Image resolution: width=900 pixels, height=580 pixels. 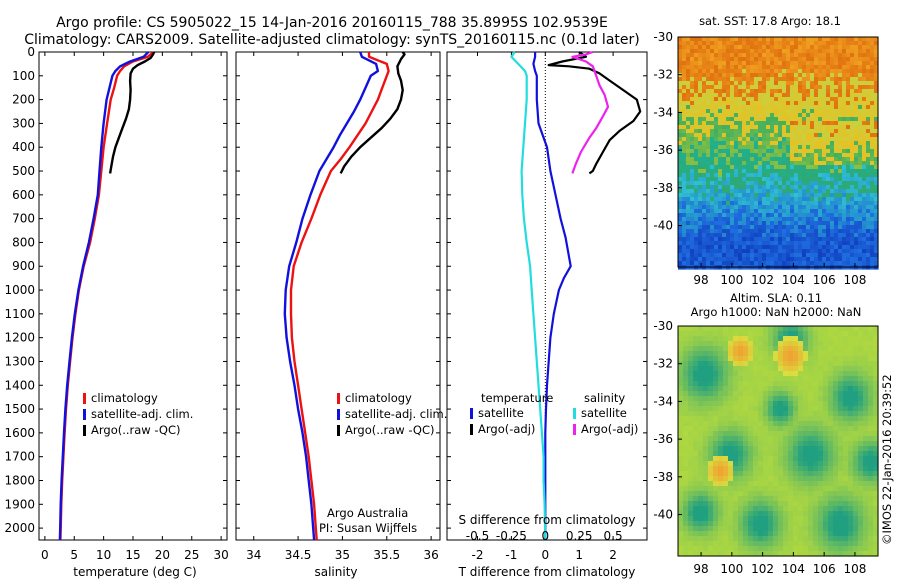 I want to click on map-frame, so click(x=778, y=152).